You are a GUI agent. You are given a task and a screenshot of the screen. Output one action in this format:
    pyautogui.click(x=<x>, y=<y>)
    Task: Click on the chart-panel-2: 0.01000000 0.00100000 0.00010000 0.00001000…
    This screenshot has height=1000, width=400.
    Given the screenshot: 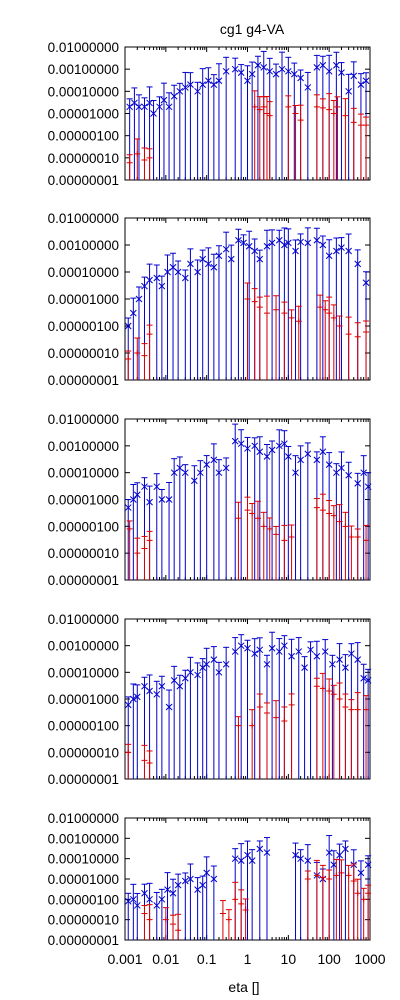 What is the action you would take?
    pyautogui.click(x=209, y=299)
    